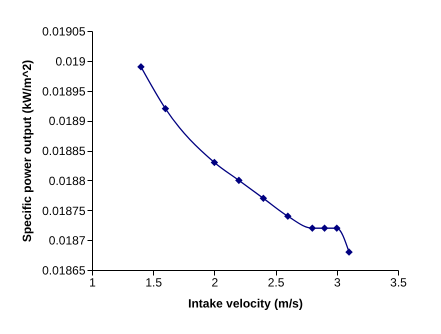  What do you see at coordinates (245, 303) in the screenshot?
I see `x-axis-title: Intake velocity (m/s)` at bounding box center [245, 303].